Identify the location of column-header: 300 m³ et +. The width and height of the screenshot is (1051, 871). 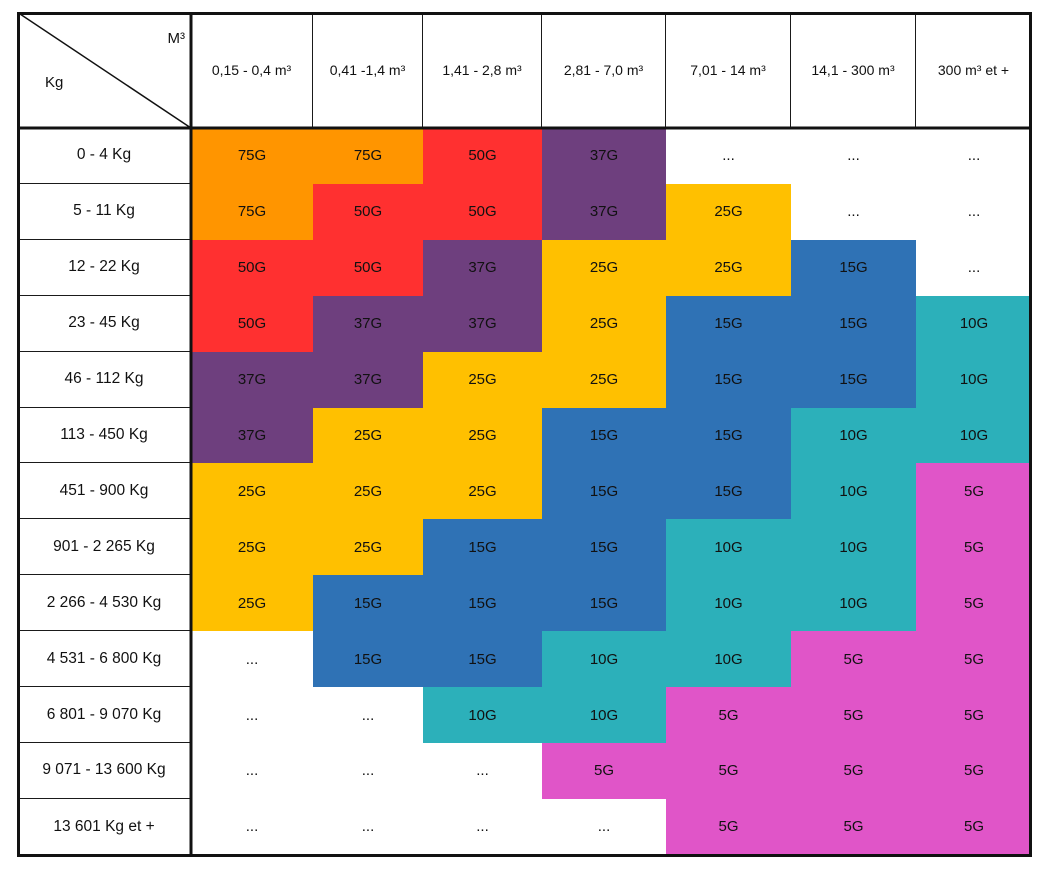
(974, 70).